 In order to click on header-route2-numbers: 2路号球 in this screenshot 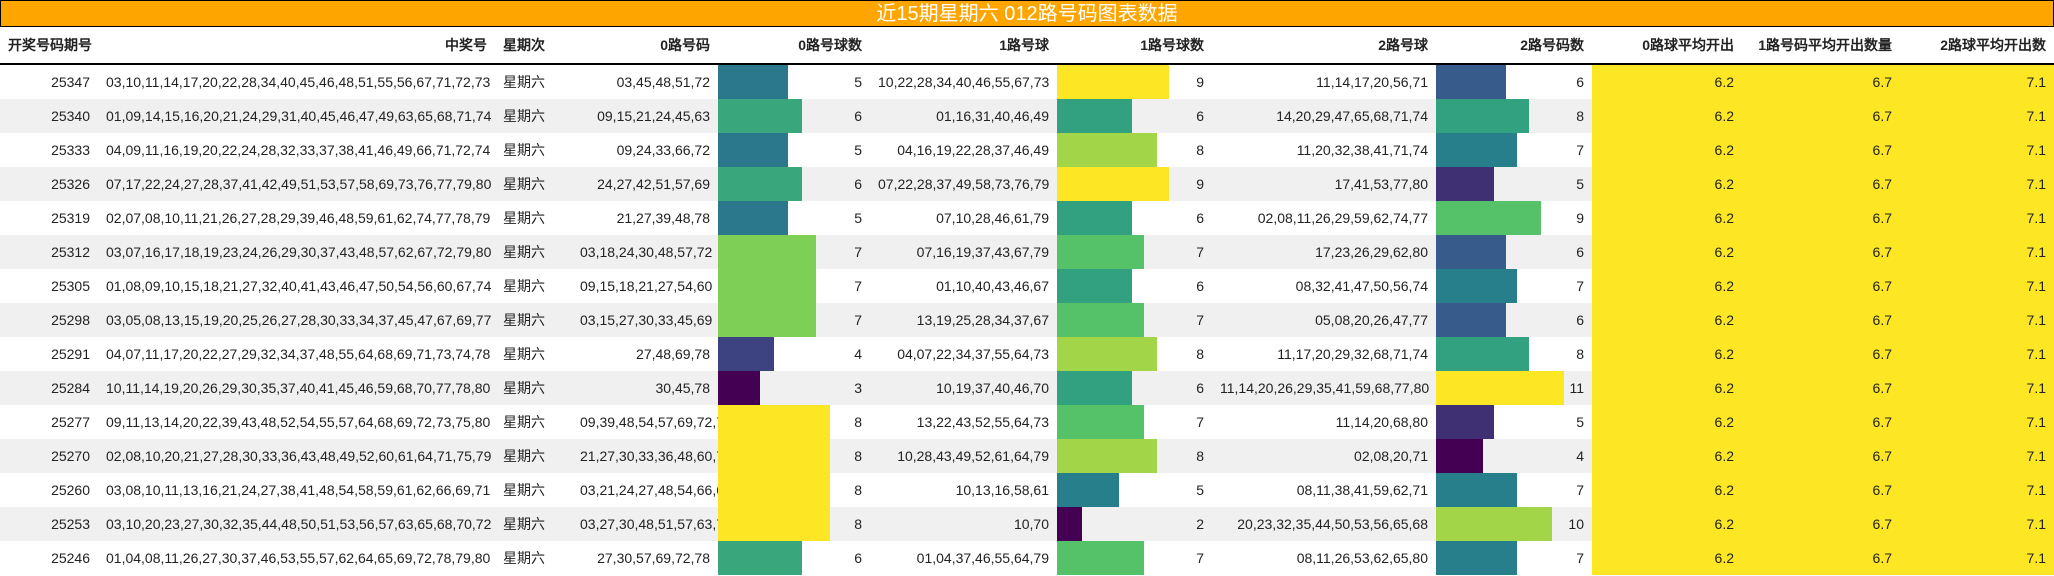, I will do `click(1324, 46)`.